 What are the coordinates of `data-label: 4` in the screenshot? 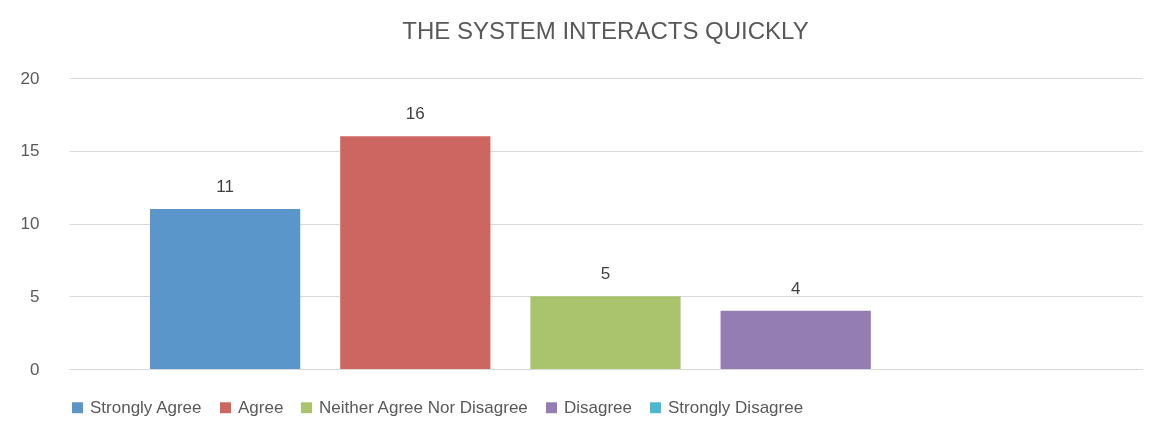 It's located at (795, 288).